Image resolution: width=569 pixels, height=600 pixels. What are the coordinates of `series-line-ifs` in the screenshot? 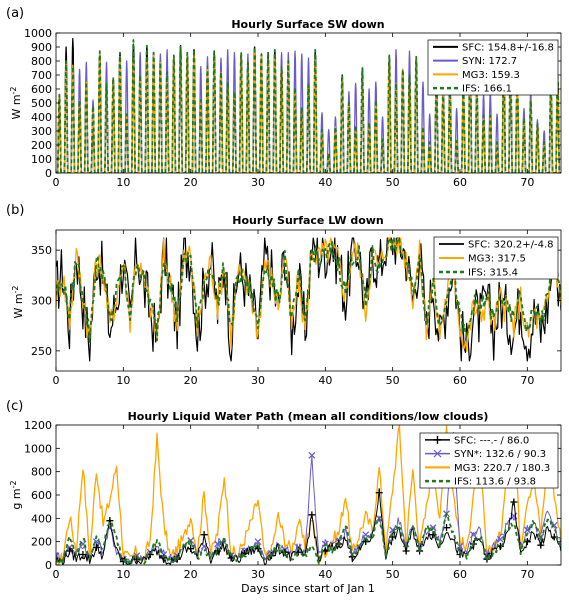 It's located at (308, 538).